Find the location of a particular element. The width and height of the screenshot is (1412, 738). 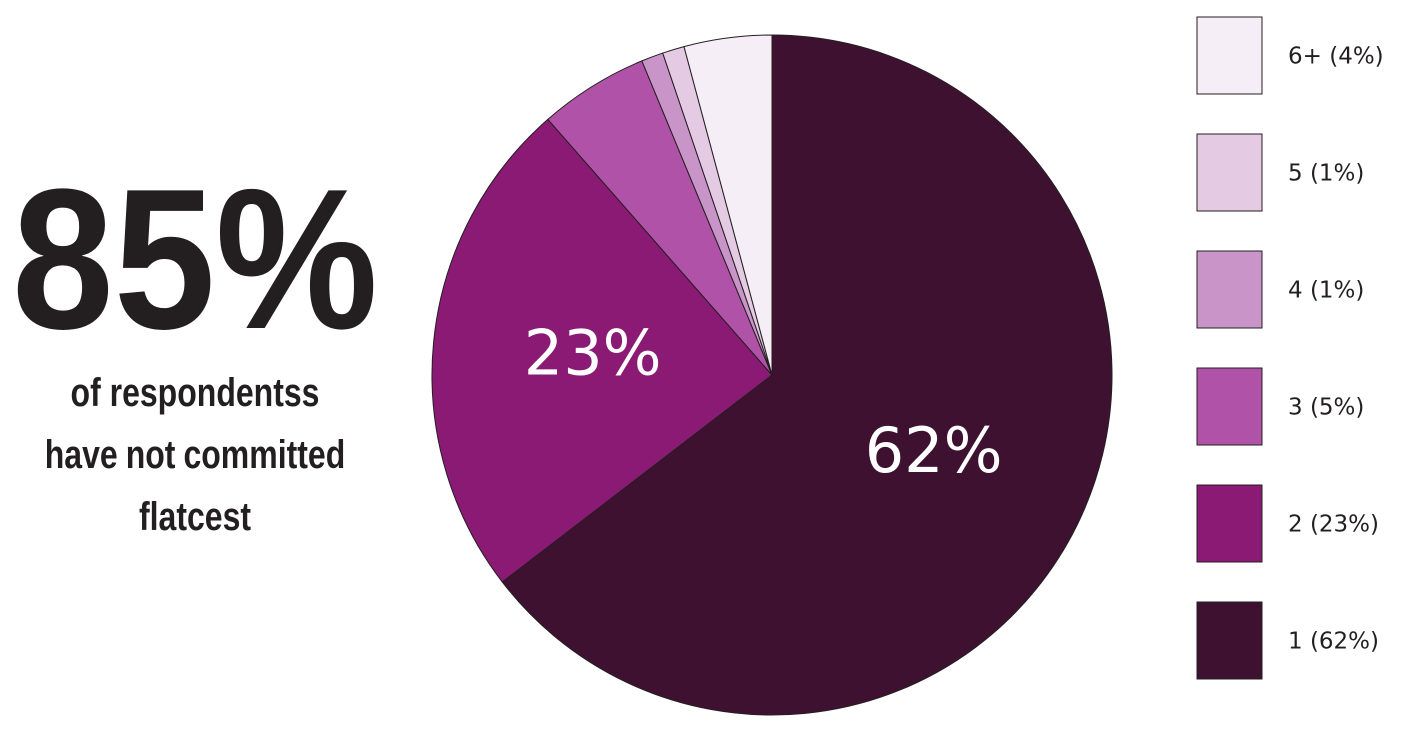

annotation-line: of respondentss is located at coordinates (195, 392).